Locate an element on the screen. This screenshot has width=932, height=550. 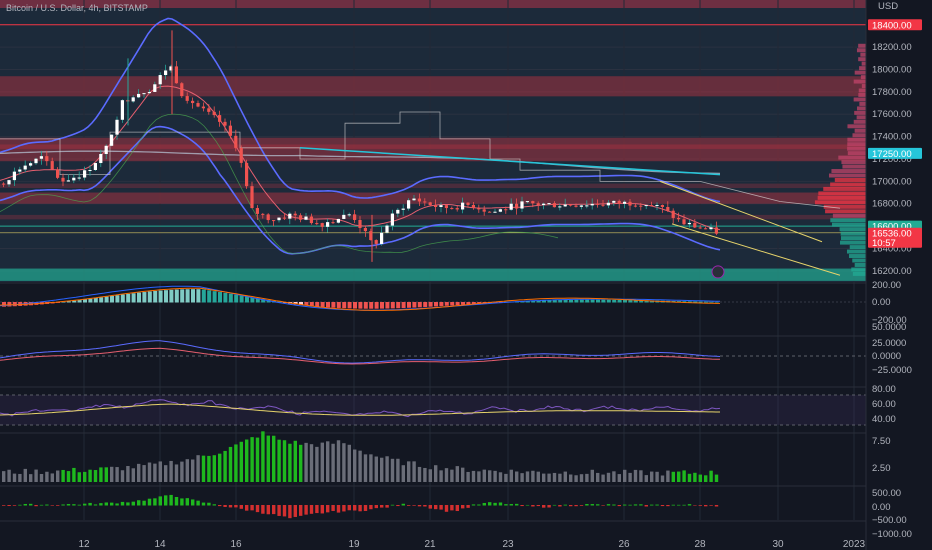
indicator-tick: 0.00 is located at coordinates (881, 302).